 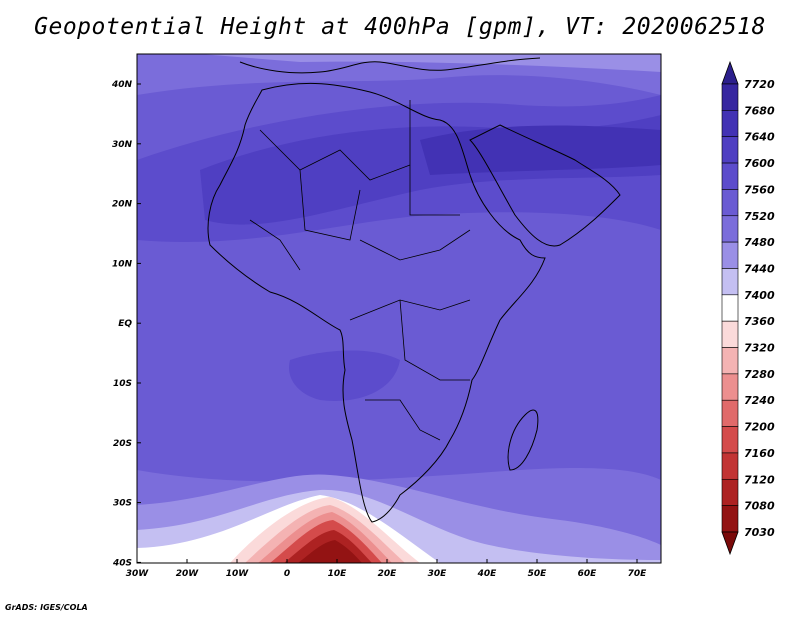 What do you see at coordinates (538, 574) in the screenshot?
I see `lon-label: 50E` at bounding box center [538, 574].